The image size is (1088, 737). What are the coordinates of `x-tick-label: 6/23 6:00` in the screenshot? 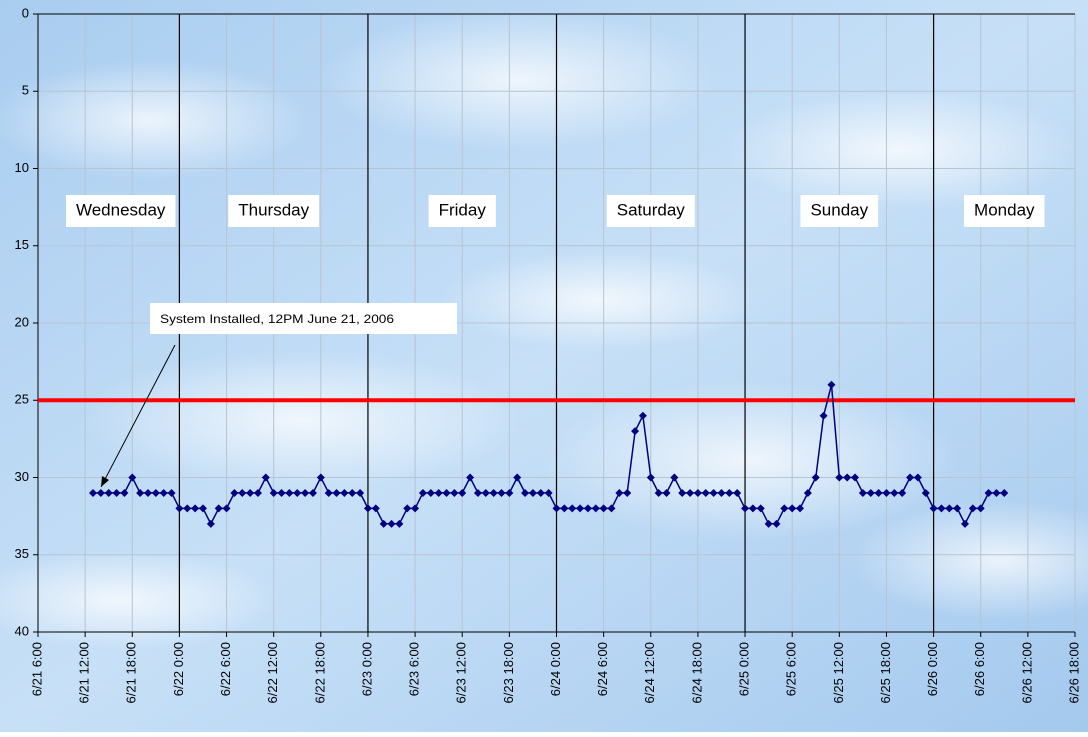 It's located at (414, 669).